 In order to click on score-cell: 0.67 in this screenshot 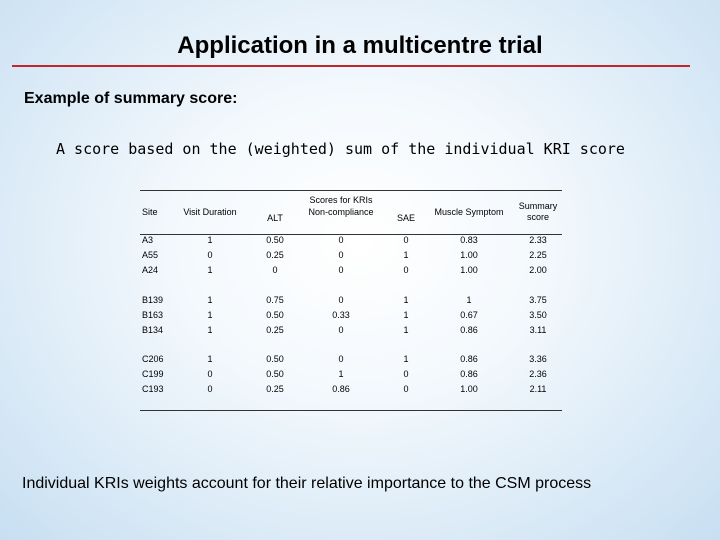, I will do `click(469, 315)`.